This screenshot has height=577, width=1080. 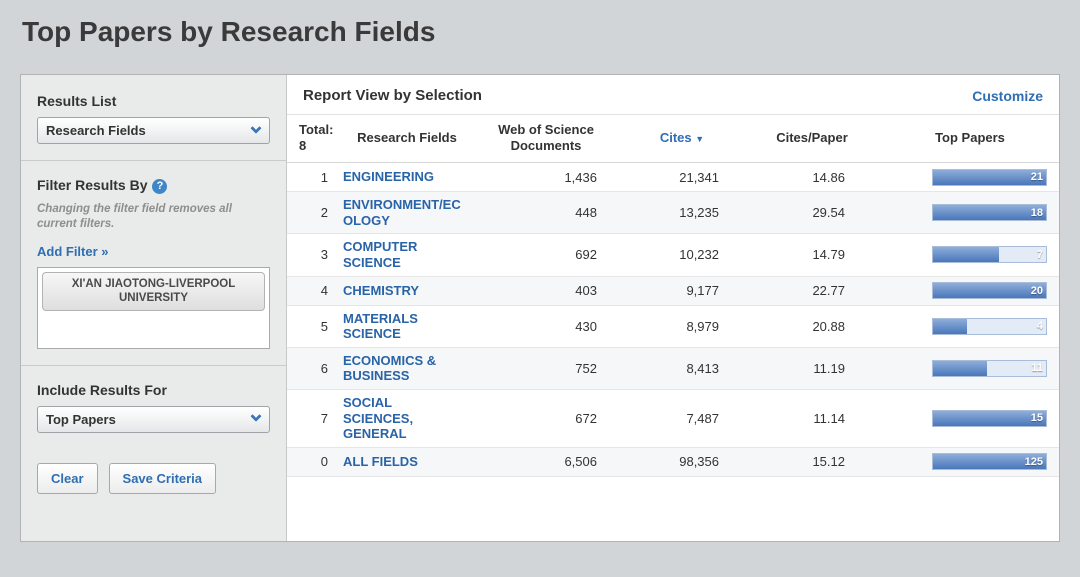 What do you see at coordinates (153, 130) in the screenshot?
I see `results-list-dropdown: Research Fields` at bounding box center [153, 130].